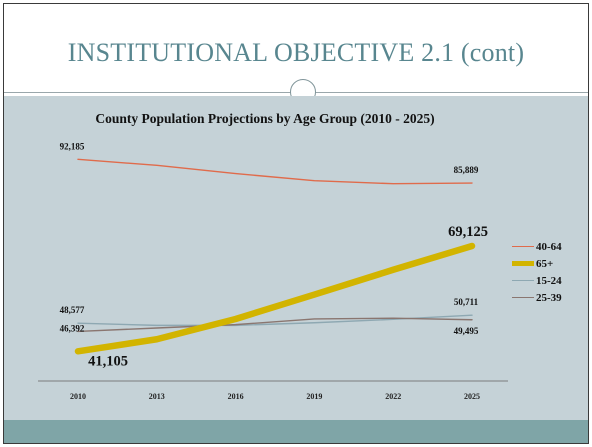 This screenshot has width=592, height=447. Describe the element at coordinates (236, 396) in the screenshot. I see `x-tick-label: 2016` at that location.